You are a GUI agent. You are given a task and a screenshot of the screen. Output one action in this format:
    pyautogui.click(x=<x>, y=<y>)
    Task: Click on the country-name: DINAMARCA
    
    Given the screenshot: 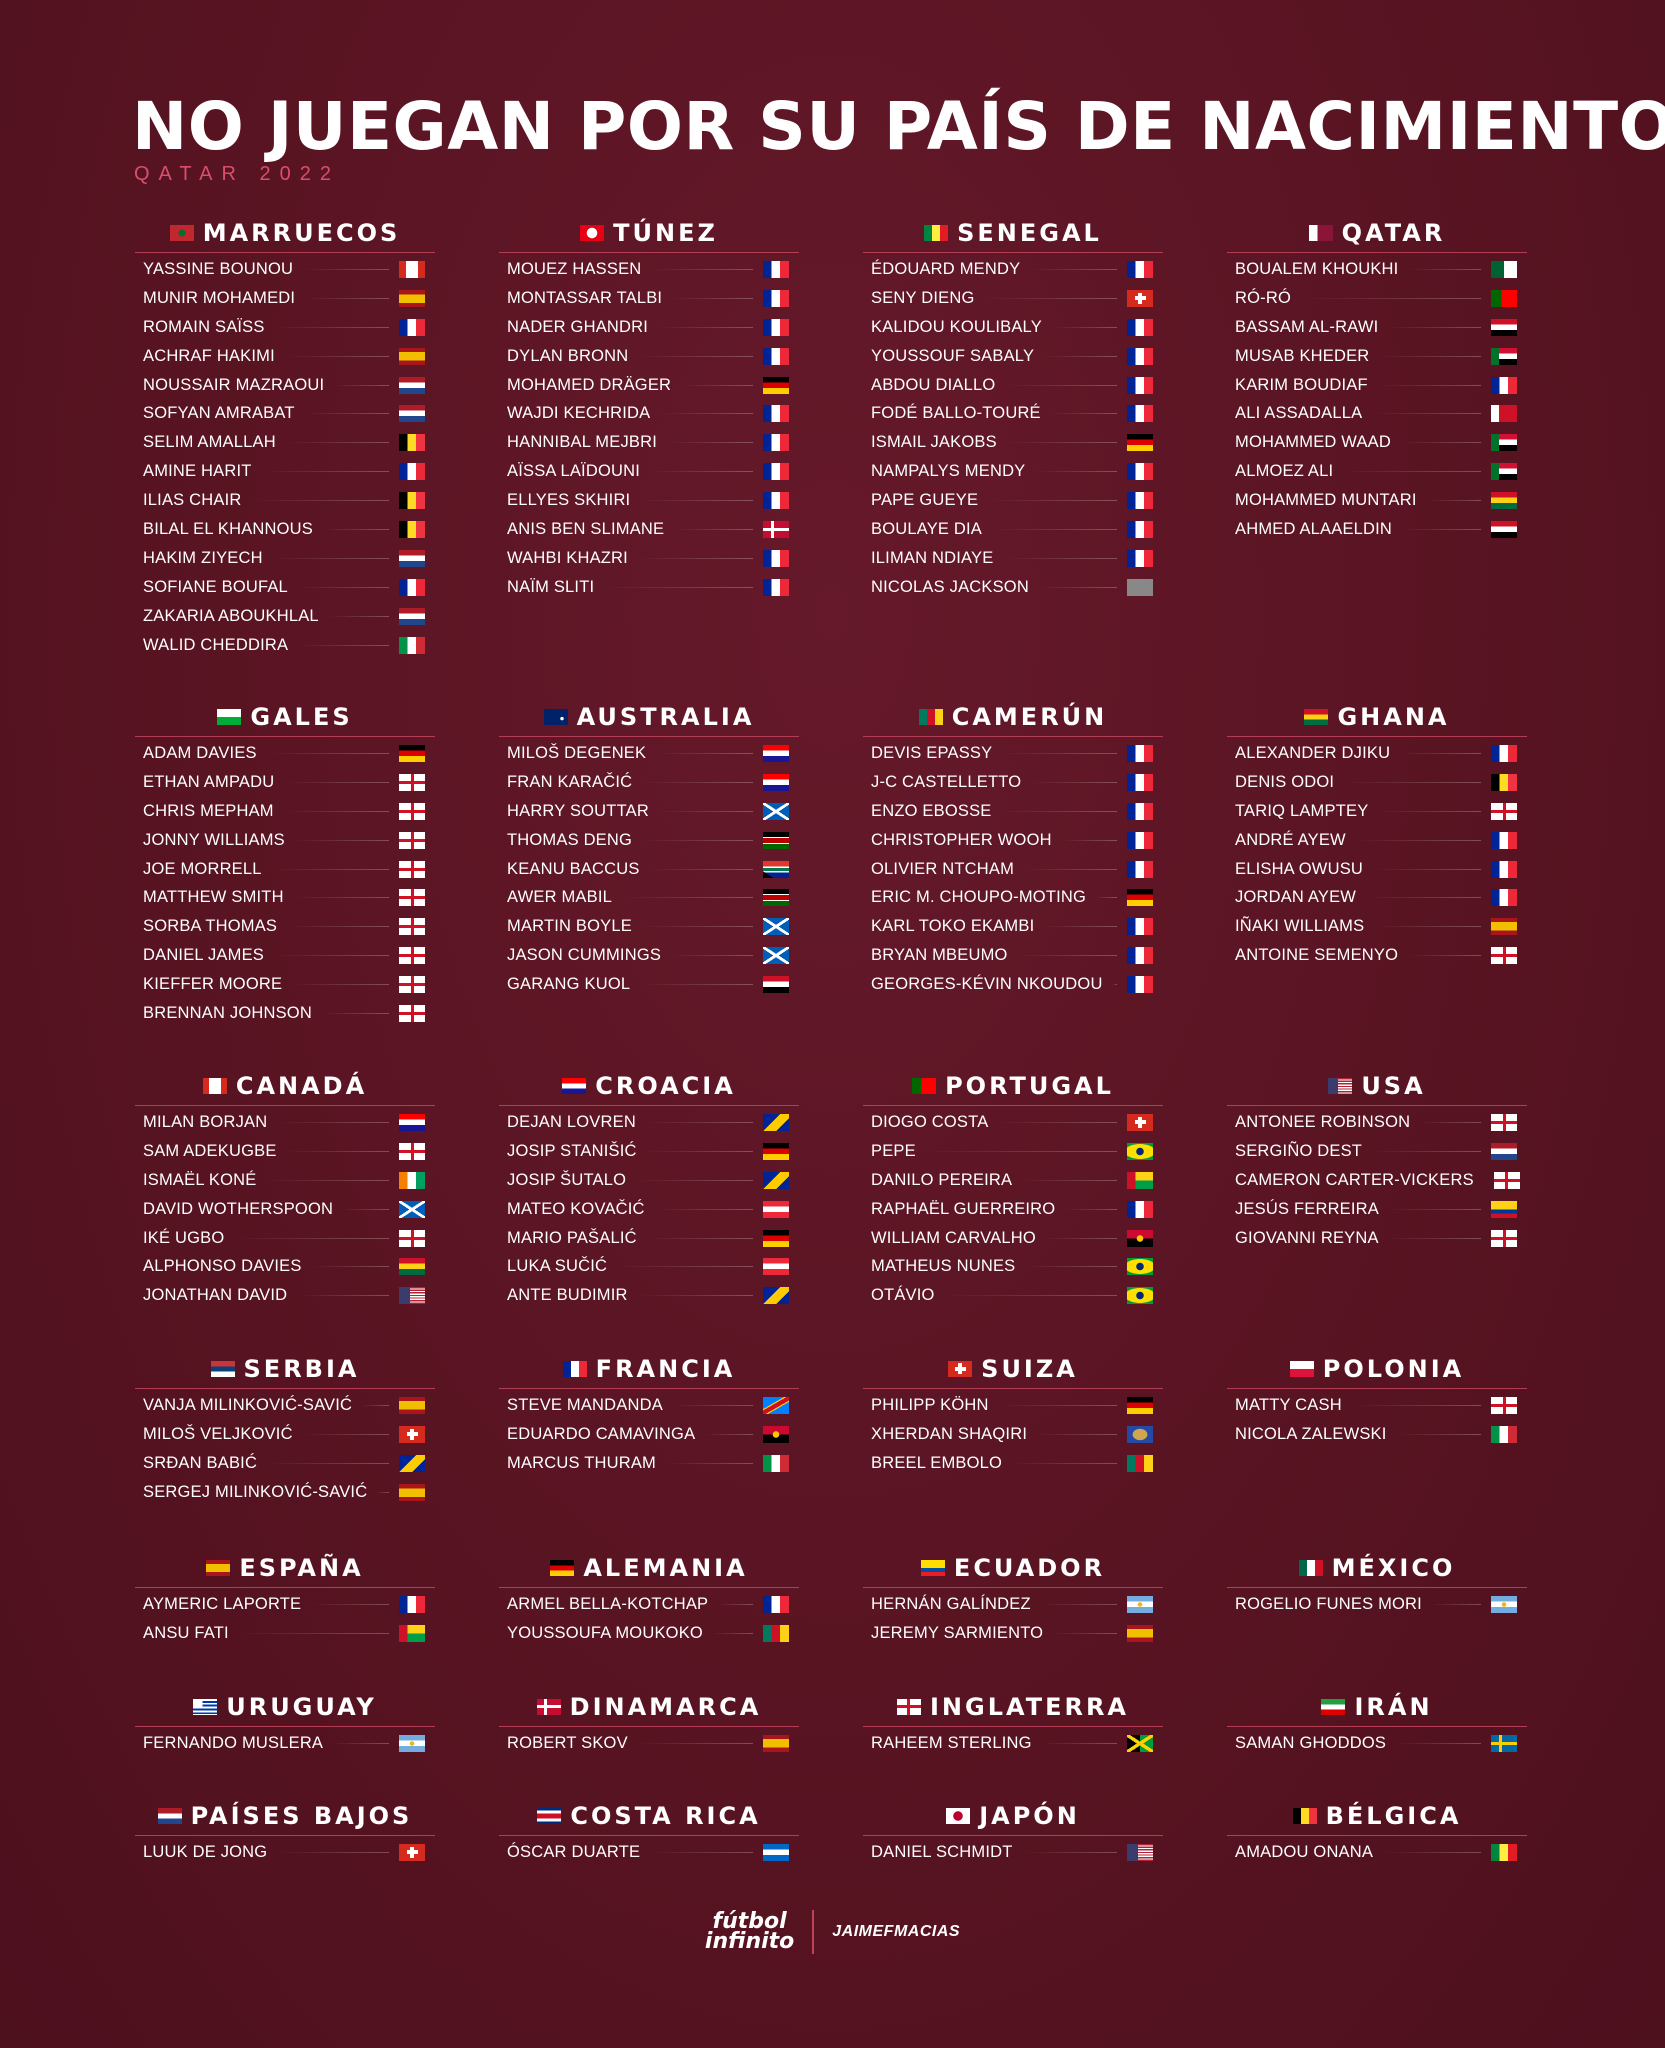 What is the action you would take?
    pyautogui.click(x=665, y=1706)
    